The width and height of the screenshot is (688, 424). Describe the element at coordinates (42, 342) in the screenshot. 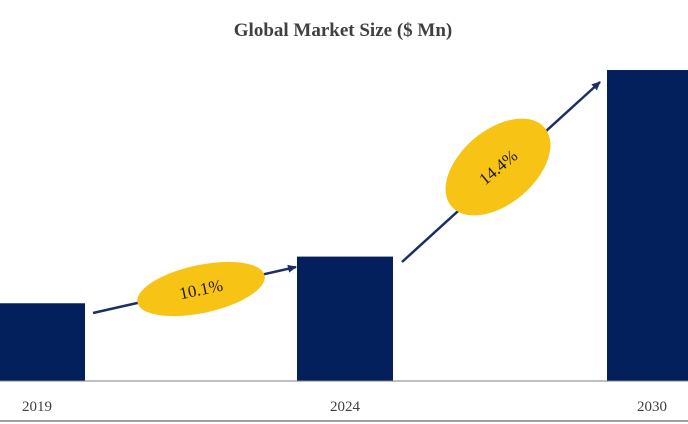

I see `bar-2019` at that location.